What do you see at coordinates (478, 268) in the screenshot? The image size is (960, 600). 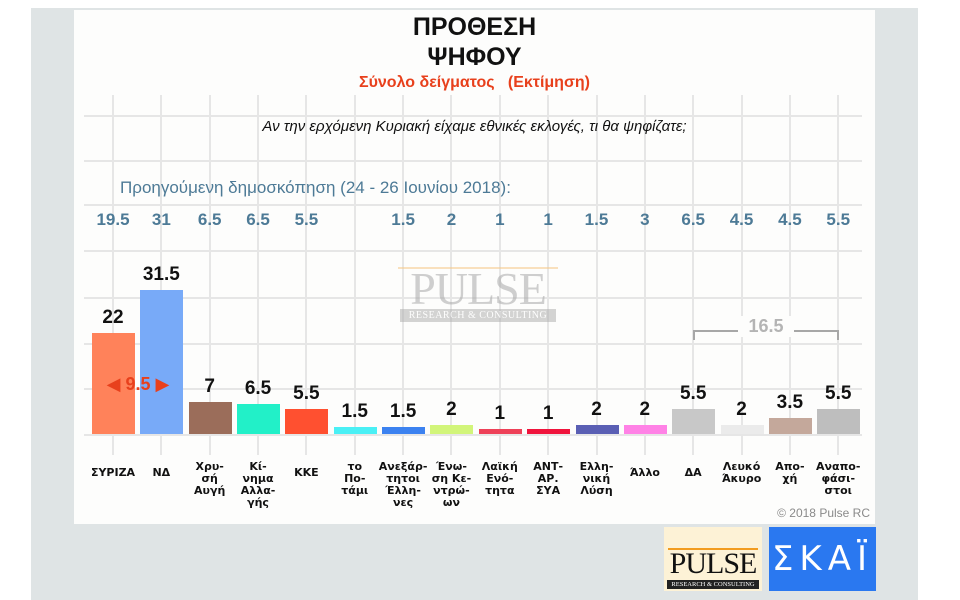 I see `pulse-wave-line-icon` at bounding box center [478, 268].